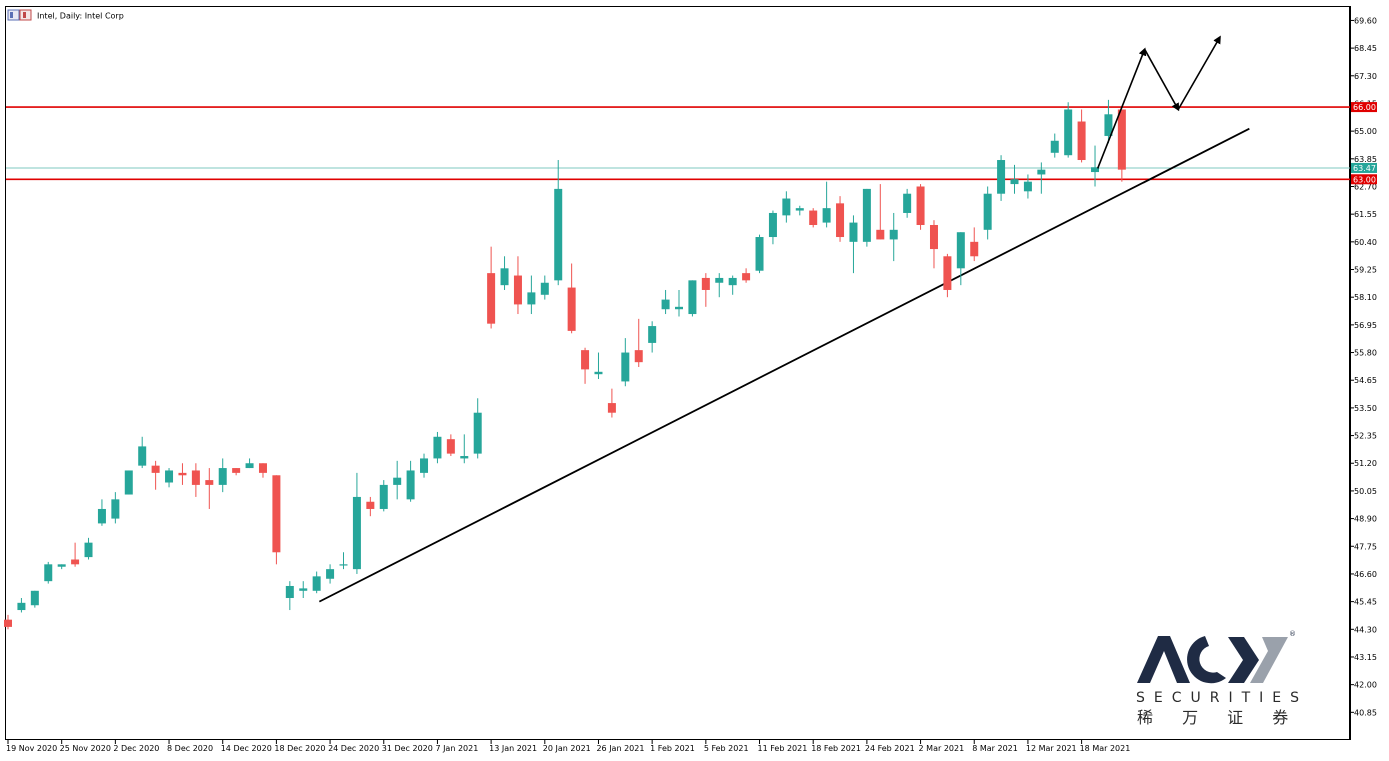  Describe the element at coordinates (1365, 325) in the screenshot. I see `y-tick-label: 56.95` at that location.